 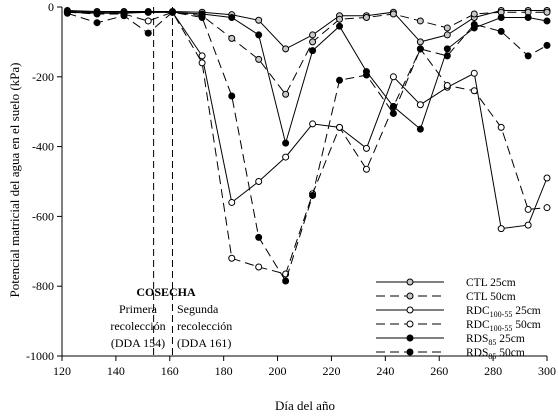 What do you see at coordinates (493, 371) in the screenshot?
I see `x-tick-label: 280` at bounding box center [493, 371].